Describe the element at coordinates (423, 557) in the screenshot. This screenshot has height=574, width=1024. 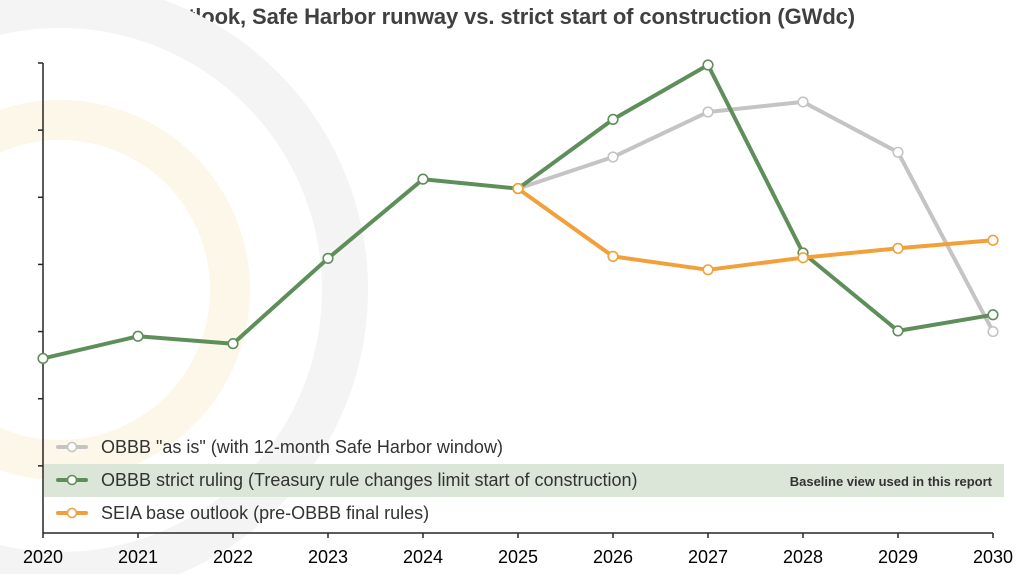
I see `x-tick-label: 2024` at that location.